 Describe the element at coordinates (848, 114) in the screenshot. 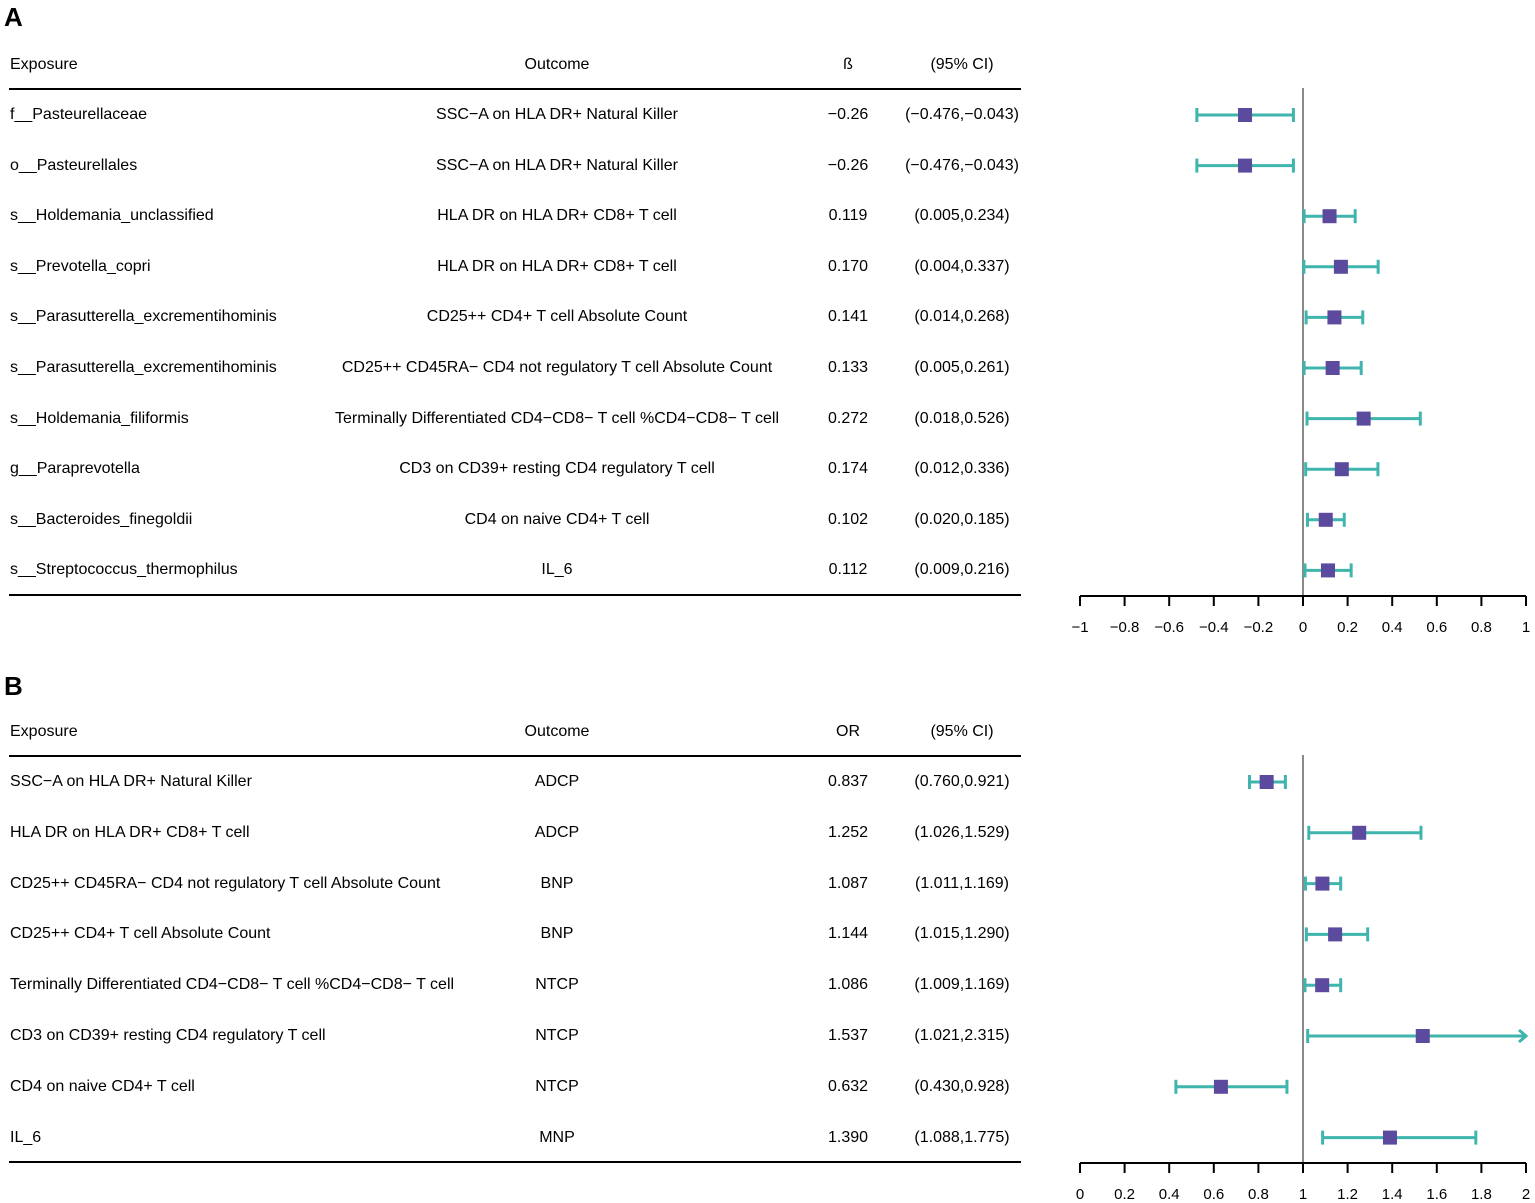

I see `panel-a-row-1-estimate: −0.26` at that location.